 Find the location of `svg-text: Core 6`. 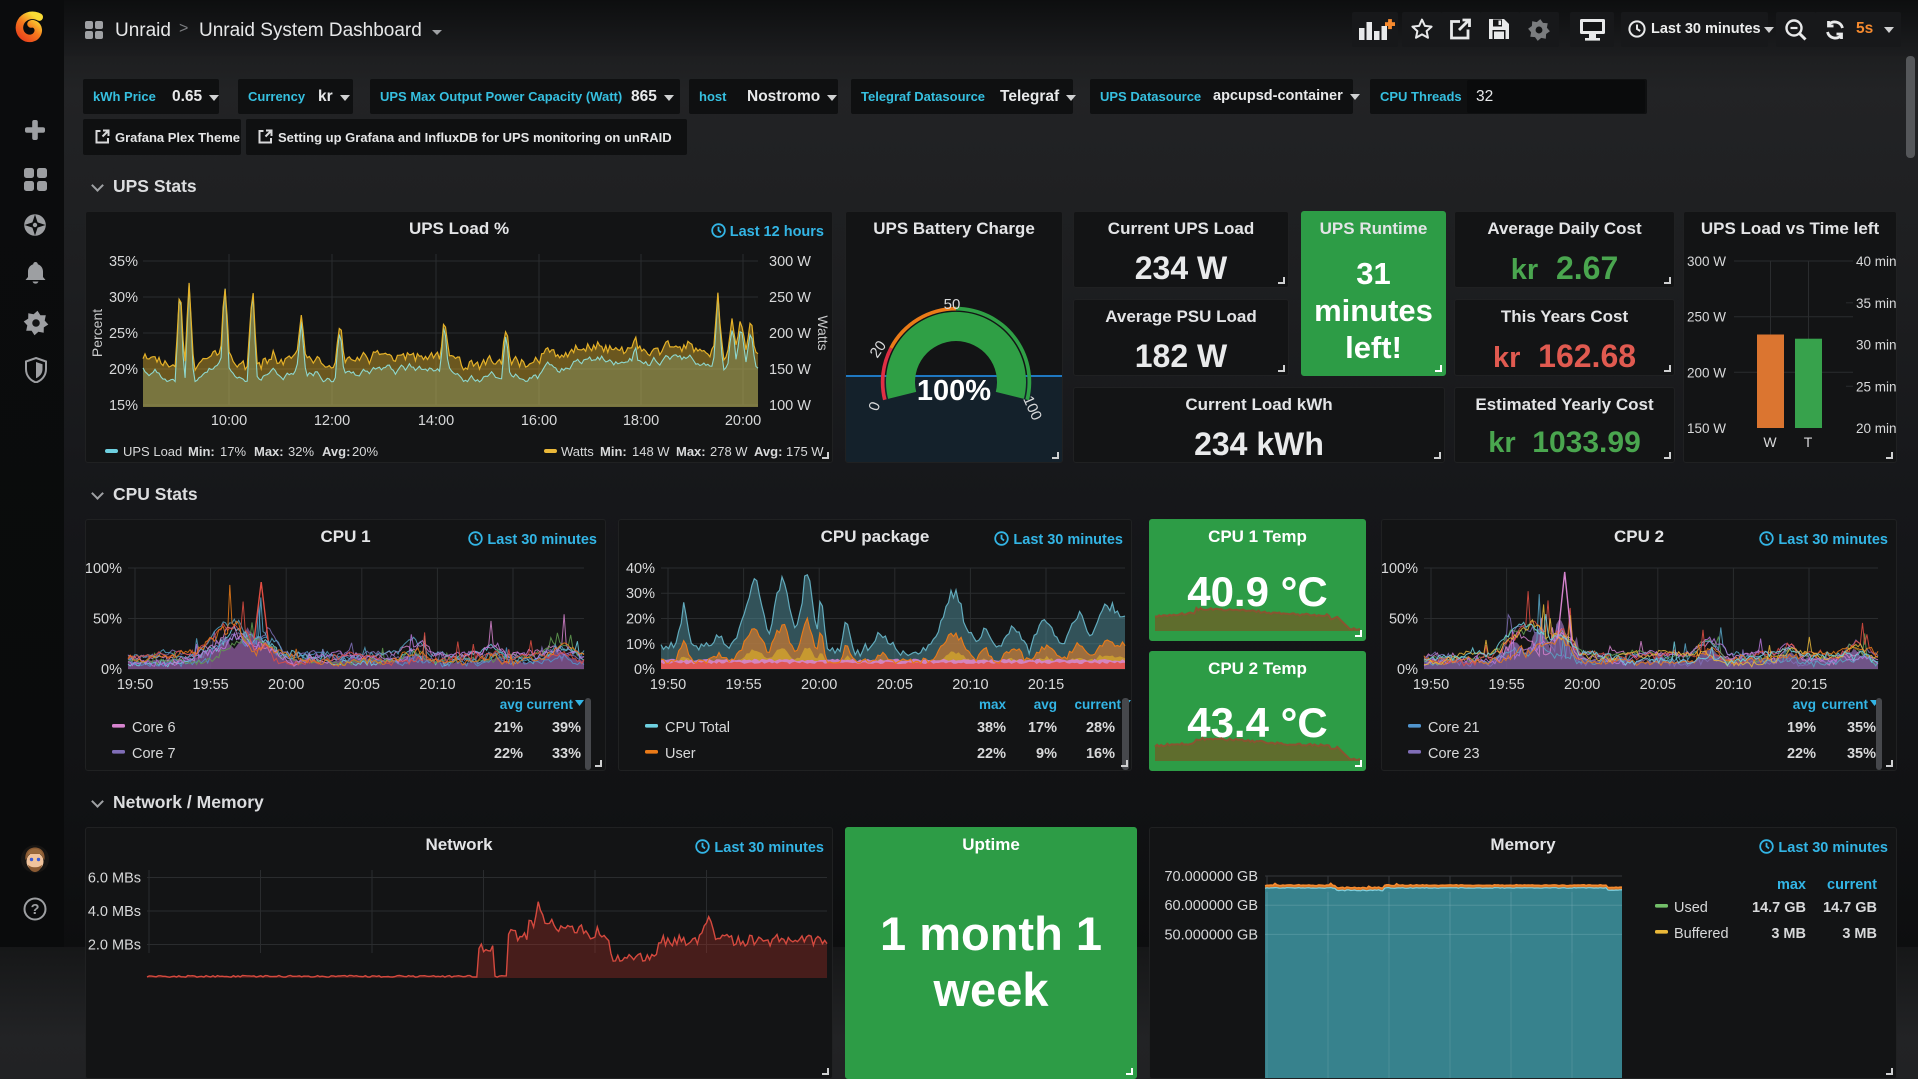

svg-text: Core 6 is located at coordinates (154, 728).